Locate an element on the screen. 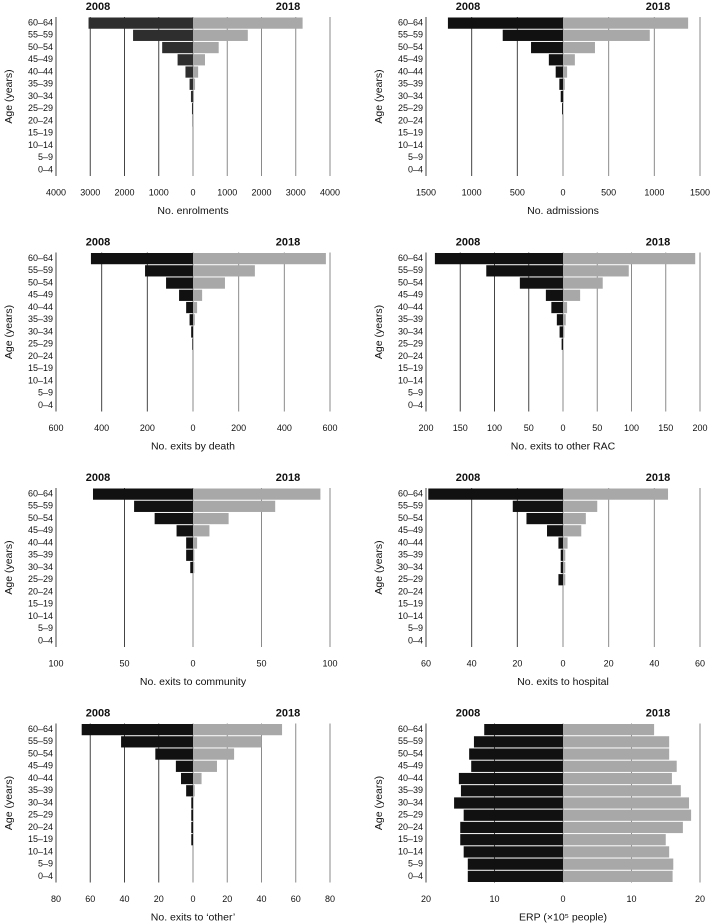  x-tick-label: 1500 is located at coordinates (700, 192).